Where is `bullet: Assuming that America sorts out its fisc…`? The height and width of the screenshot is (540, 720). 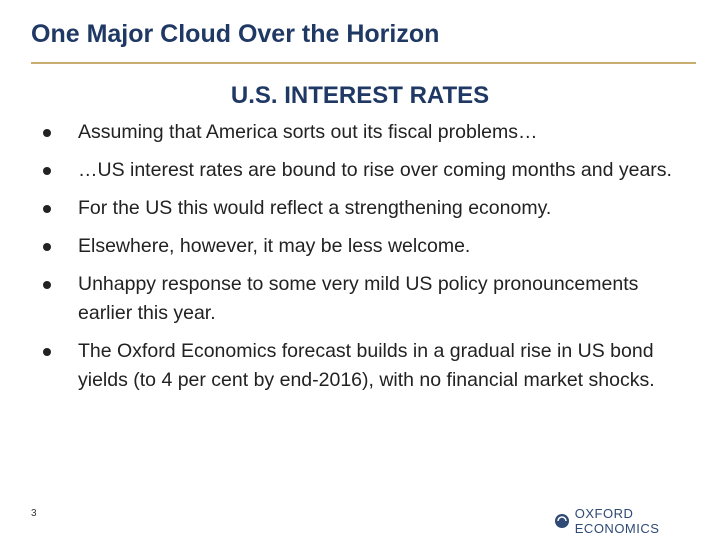
bullet: Assuming that America sorts out its fisc… is located at coordinates (360, 132).